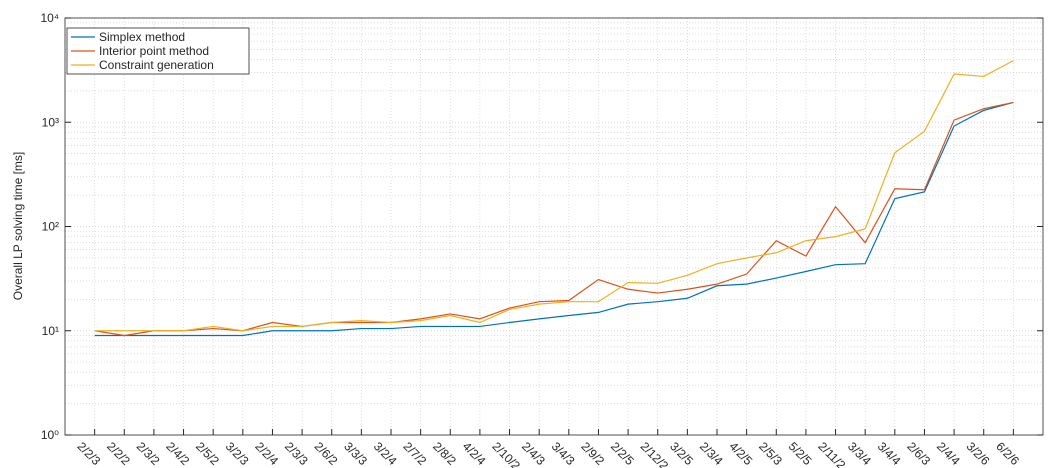 This screenshot has width=1061, height=468. Describe the element at coordinates (89, 453) in the screenshot. I see `x-tick-label: 2/2/3` at that location.